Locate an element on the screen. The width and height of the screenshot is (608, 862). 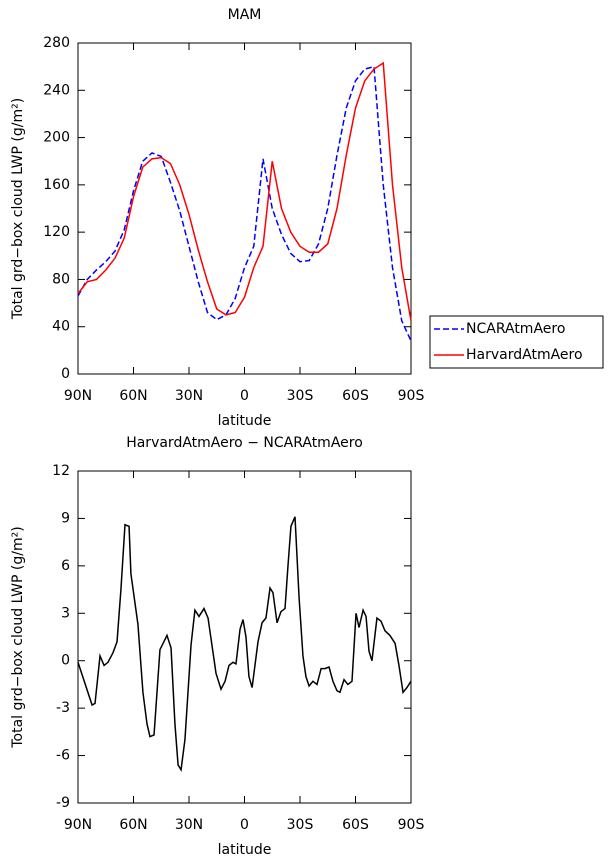
chart-title: MAM is located at coordinates (245, 15).